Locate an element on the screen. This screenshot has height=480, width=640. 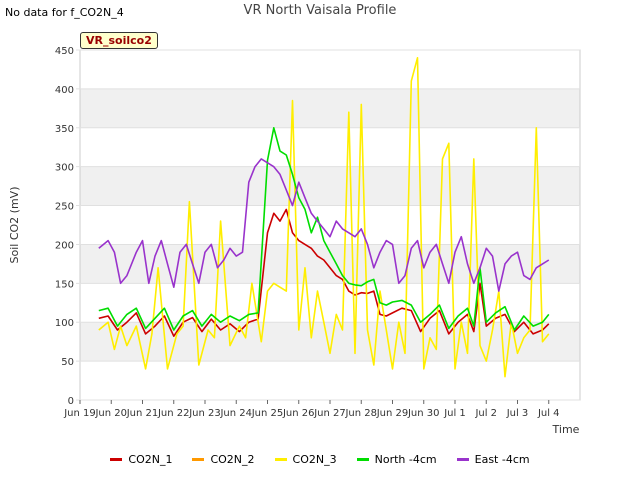
x-tick-label: Jul 2 is located at coordinates (485, 413).